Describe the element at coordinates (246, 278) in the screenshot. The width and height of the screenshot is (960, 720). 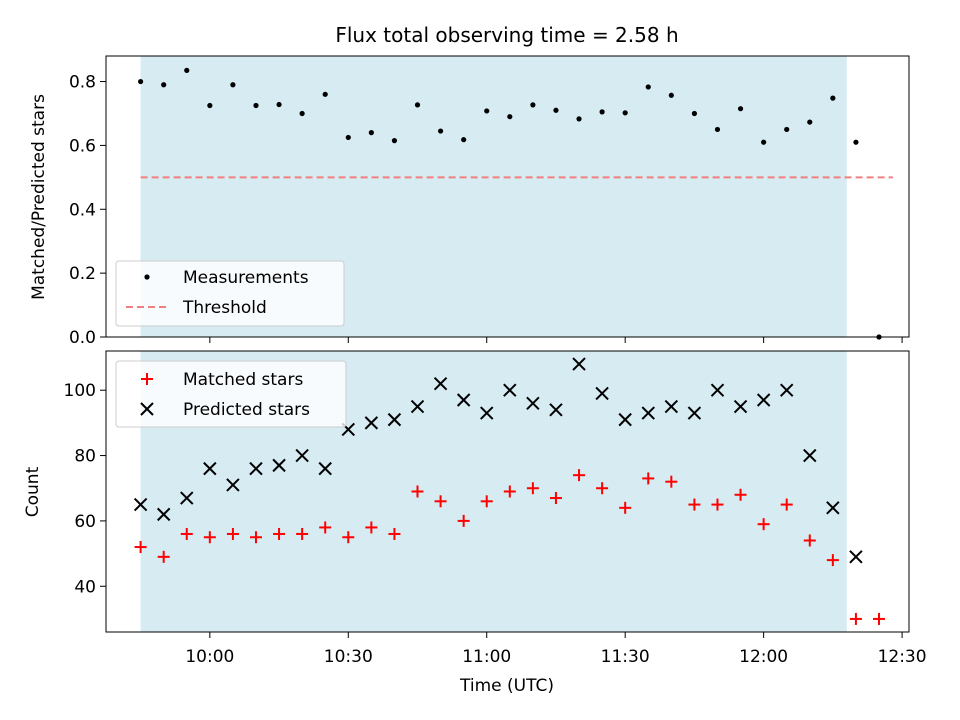
I see `legend-measurements-label: Measurements` at that location.